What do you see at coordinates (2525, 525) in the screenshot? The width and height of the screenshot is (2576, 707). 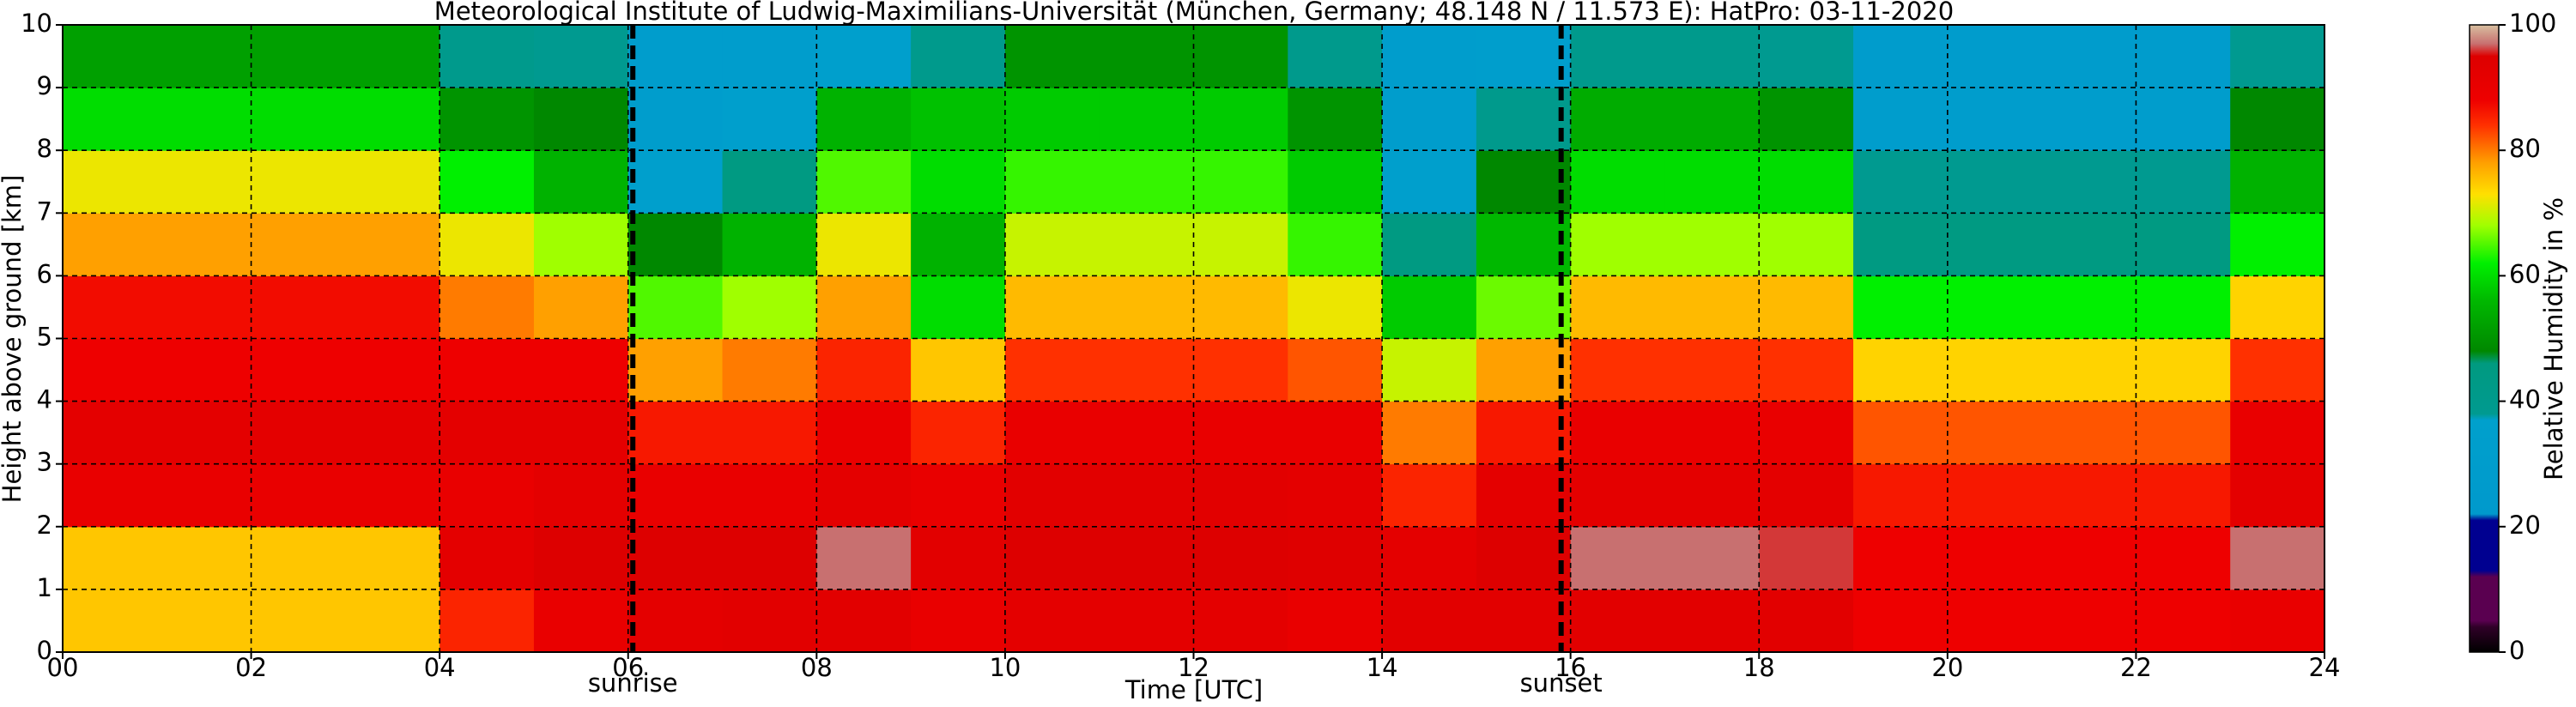 I see `colorbar-tick-label: 20` at bounding box center [2525, 525].